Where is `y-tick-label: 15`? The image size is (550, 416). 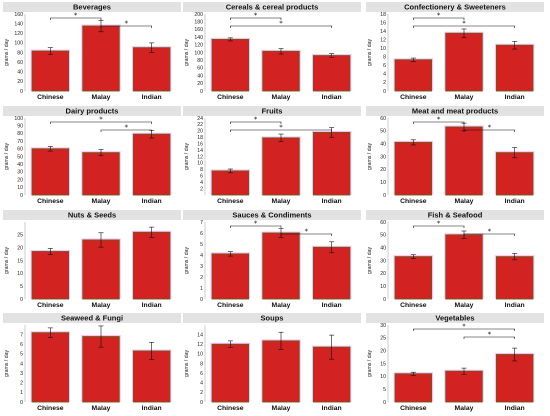 y-tick-label: 15 is located at coordinates (383, 364).